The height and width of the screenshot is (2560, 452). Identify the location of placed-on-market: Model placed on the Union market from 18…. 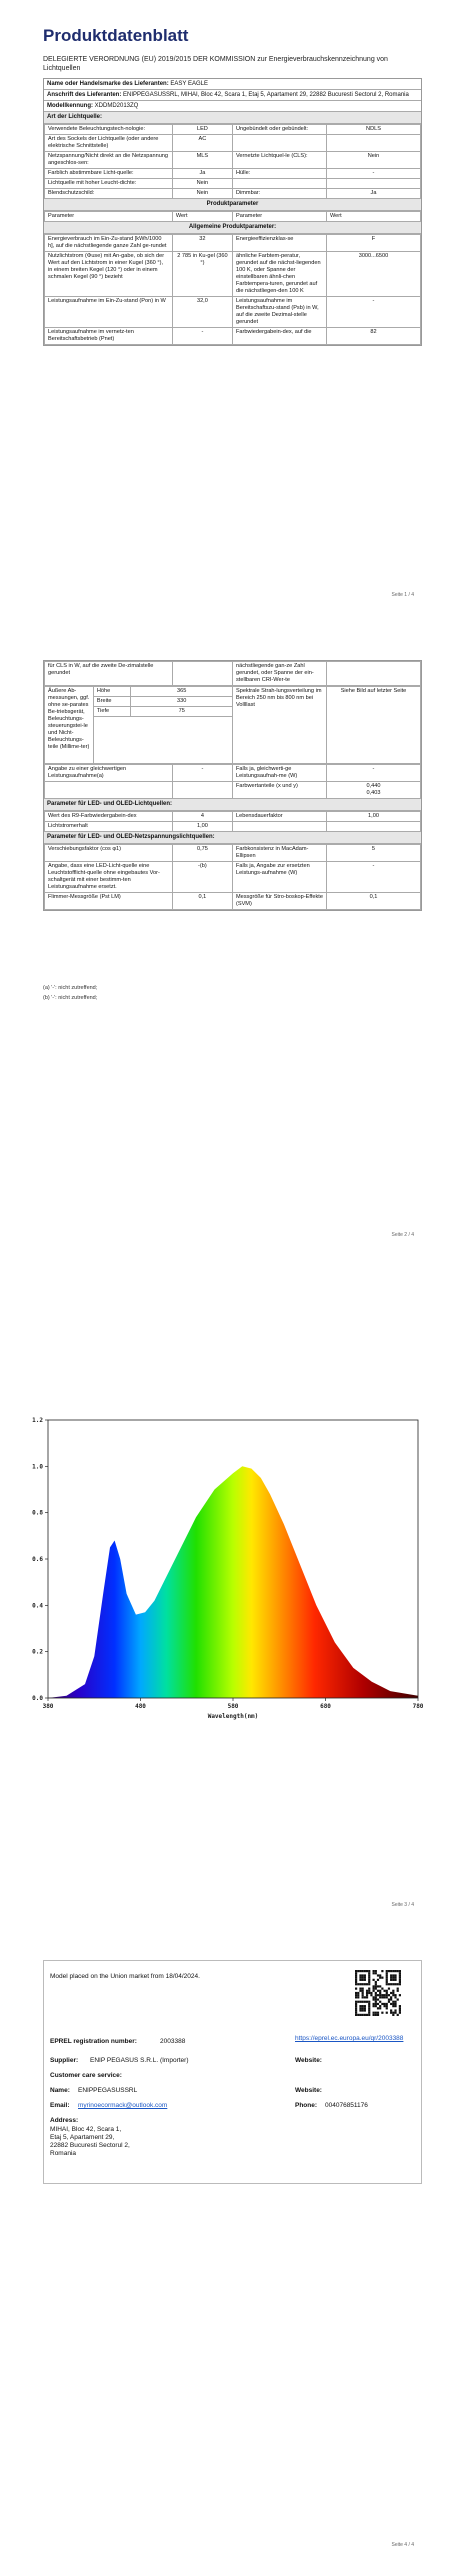
(125, 1976).